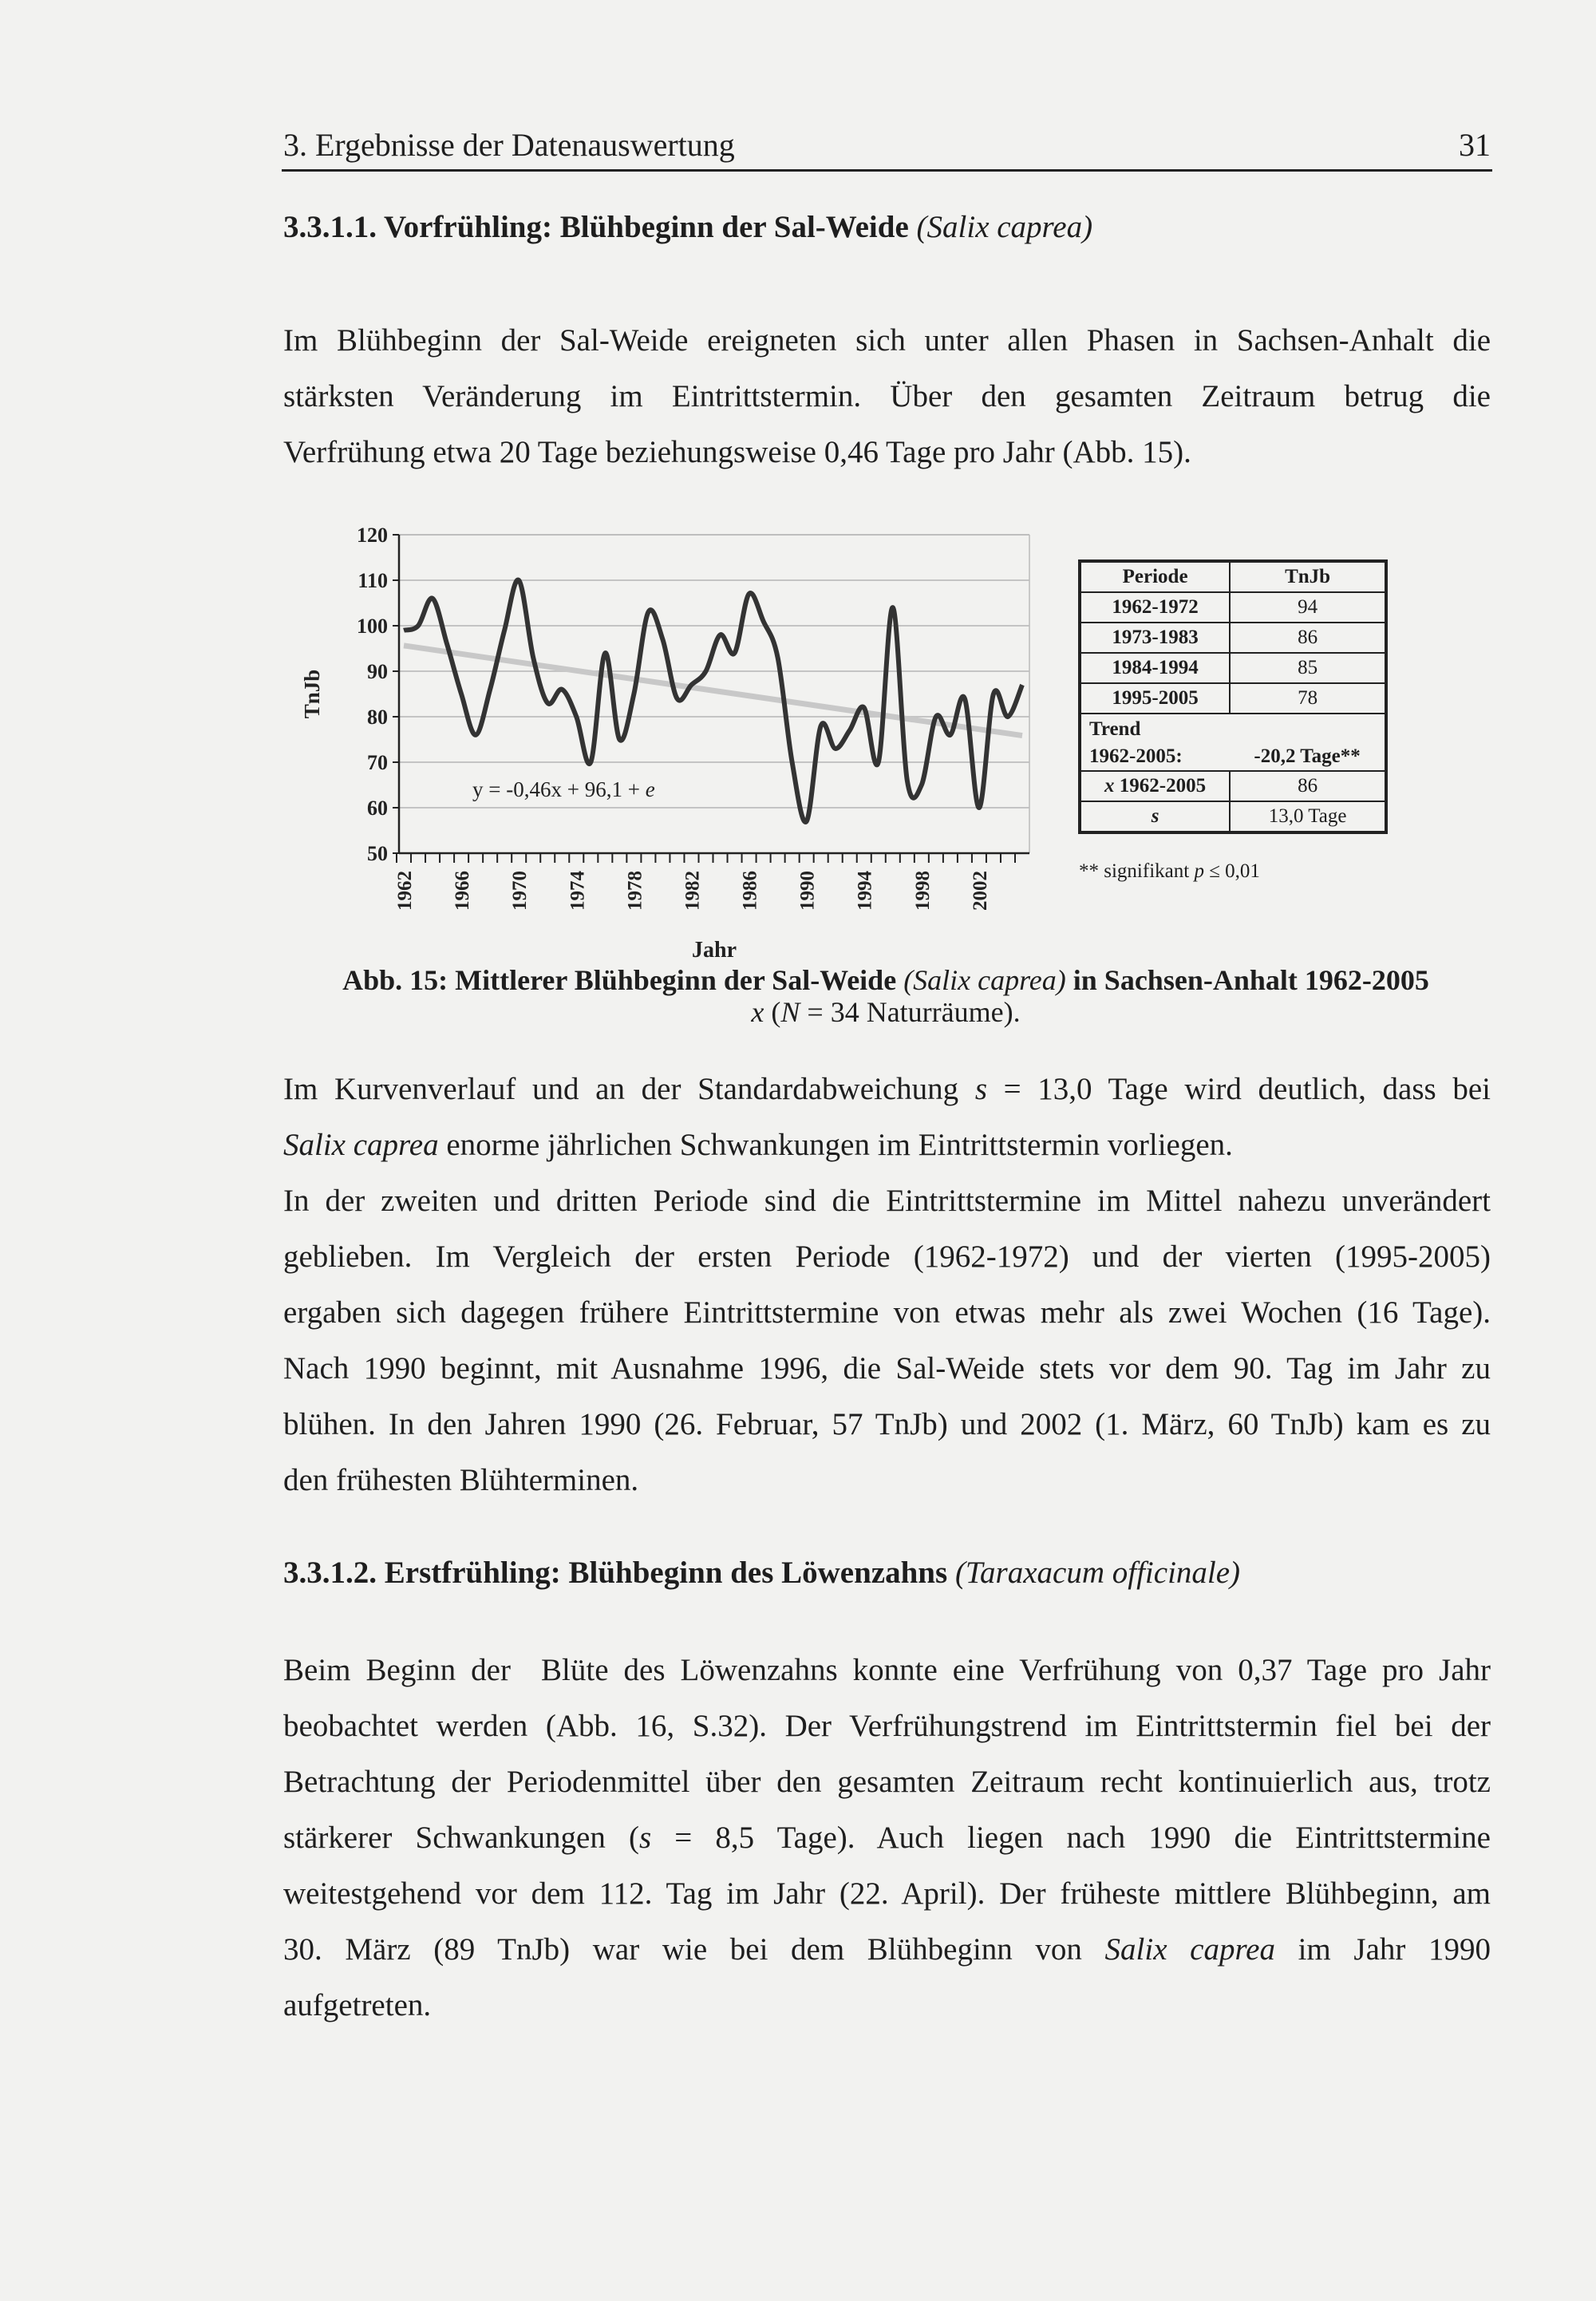 This screenshot has width=1596, height=2301. What do you see at coordinates (650, 789) in the screenshot?
I see `equation-error-term: e` at bounding box center [650, 789].